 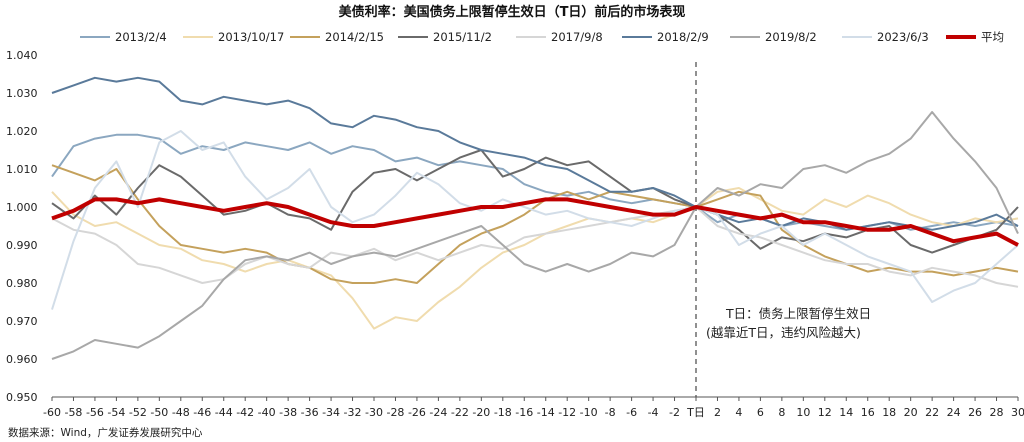 I want to click on x-tick-label: 24, so click(x=954, y=412).